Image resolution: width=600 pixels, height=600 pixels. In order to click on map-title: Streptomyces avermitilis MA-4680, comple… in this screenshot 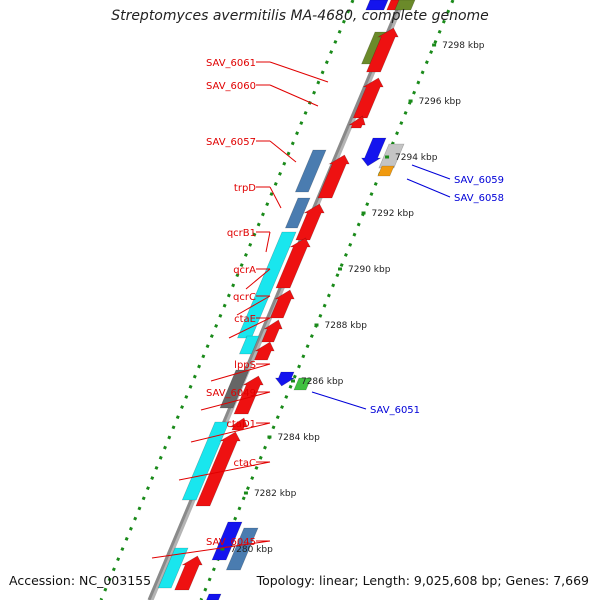, I will do `click(300, 16)`.